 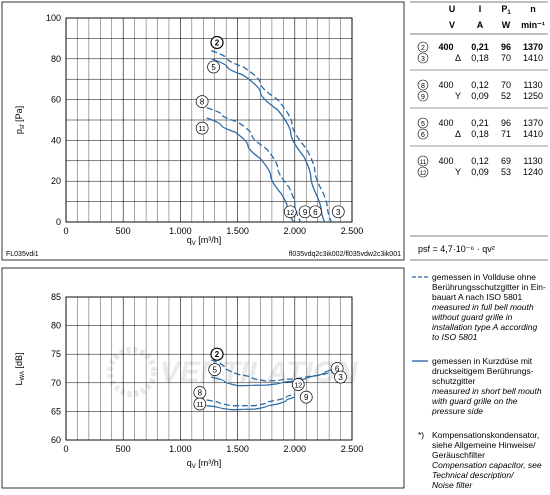 What do you see at coordinates (457, 411) in the screenshot?
I see `legend-solid-text-en: pressure side` at bounding box center [457, 411].